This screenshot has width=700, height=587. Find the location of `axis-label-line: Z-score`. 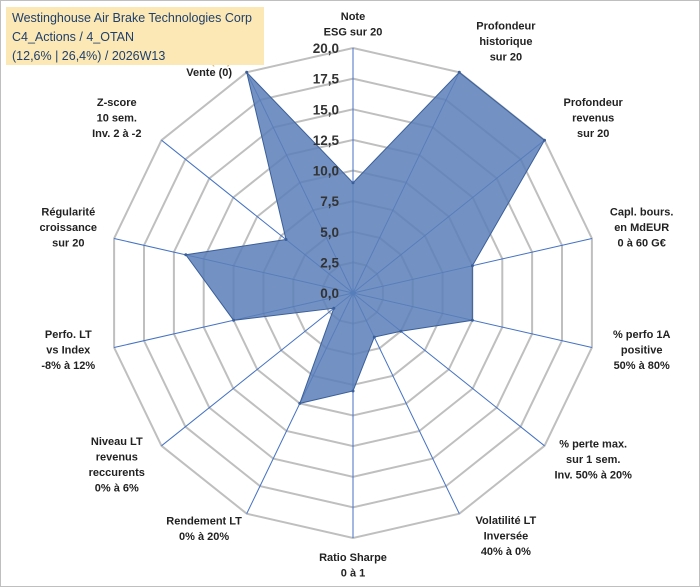

axis-label-line: Z-score is located at coordinates (117, 103).